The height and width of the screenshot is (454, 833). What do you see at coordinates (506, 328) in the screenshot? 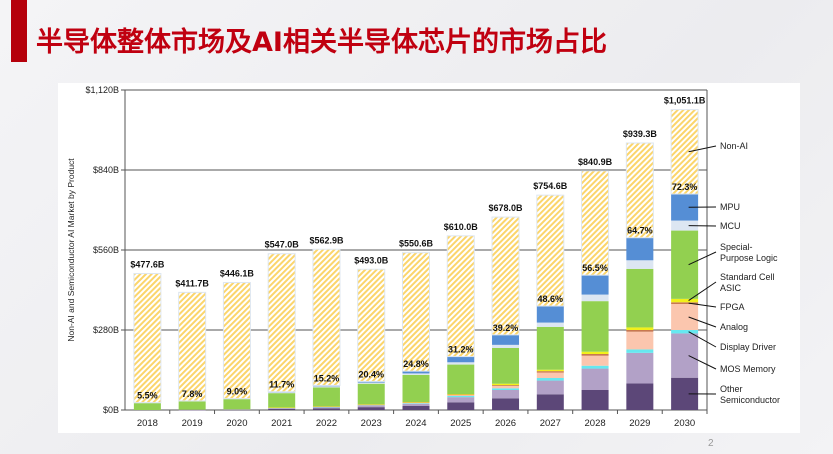
I see `ai-share-label: 39.2%` at bounding box center [506, 328].